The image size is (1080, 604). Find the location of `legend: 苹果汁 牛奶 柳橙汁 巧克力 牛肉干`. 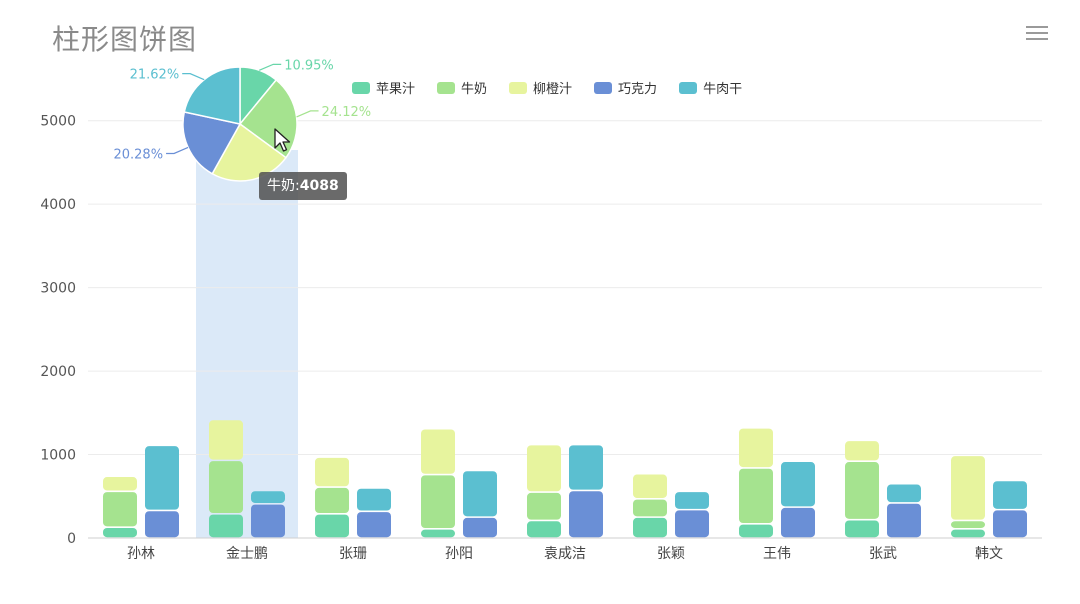

legend: 苹果汁 牛奶 柳橙汁 巧克力 牛肉干 is located at coordinates (558, 87).